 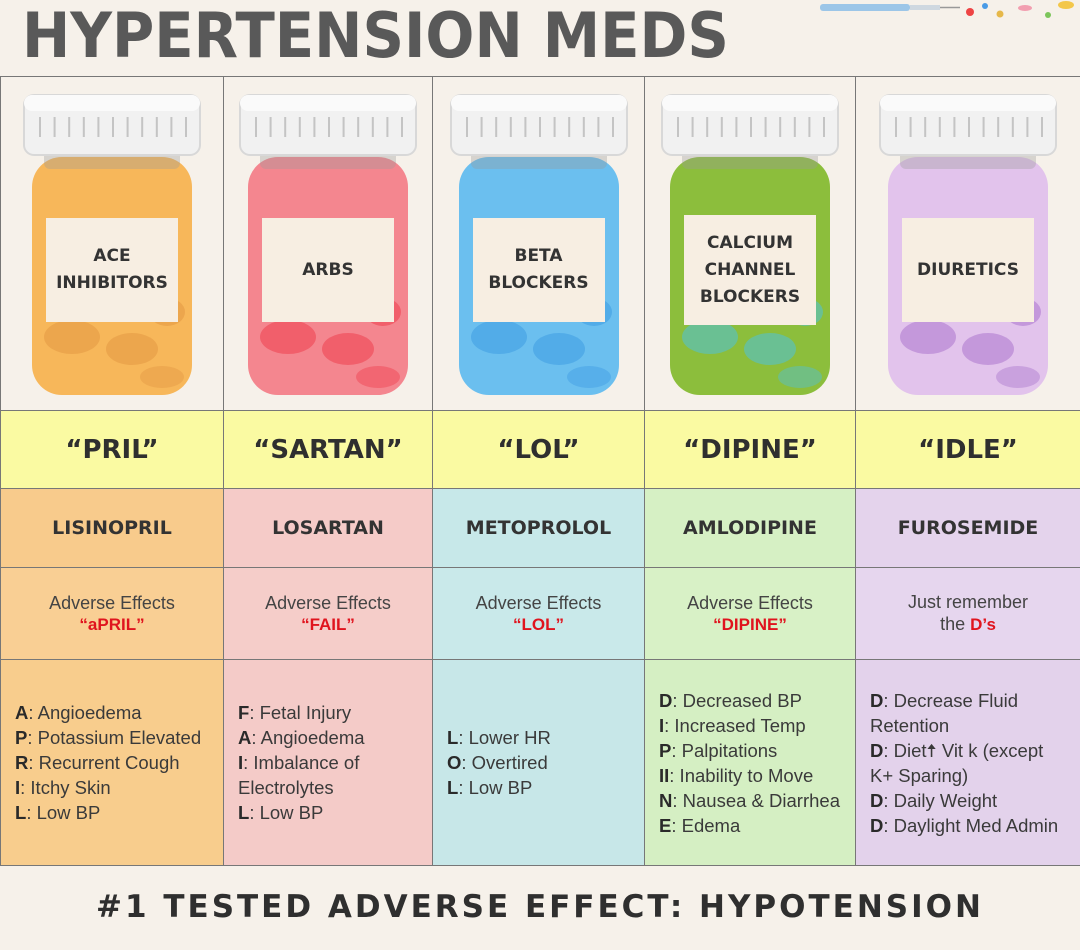 I want to click on effects-list: L: Lower HR O: Overtired L: Low BP, so click(x=538, y=762).